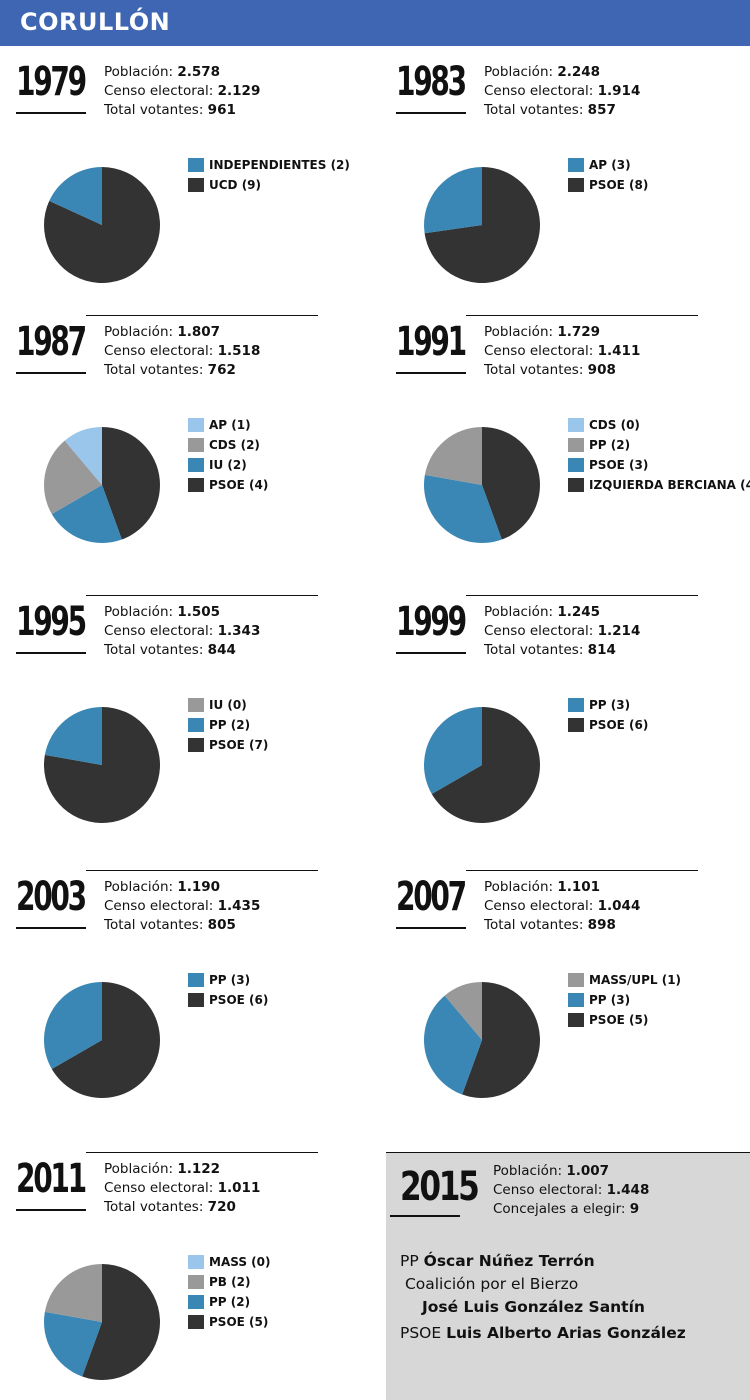  Describe the element at coordinates (608, 185) in the screenshot. I see `legend-item: PSOE (8)` at that location.